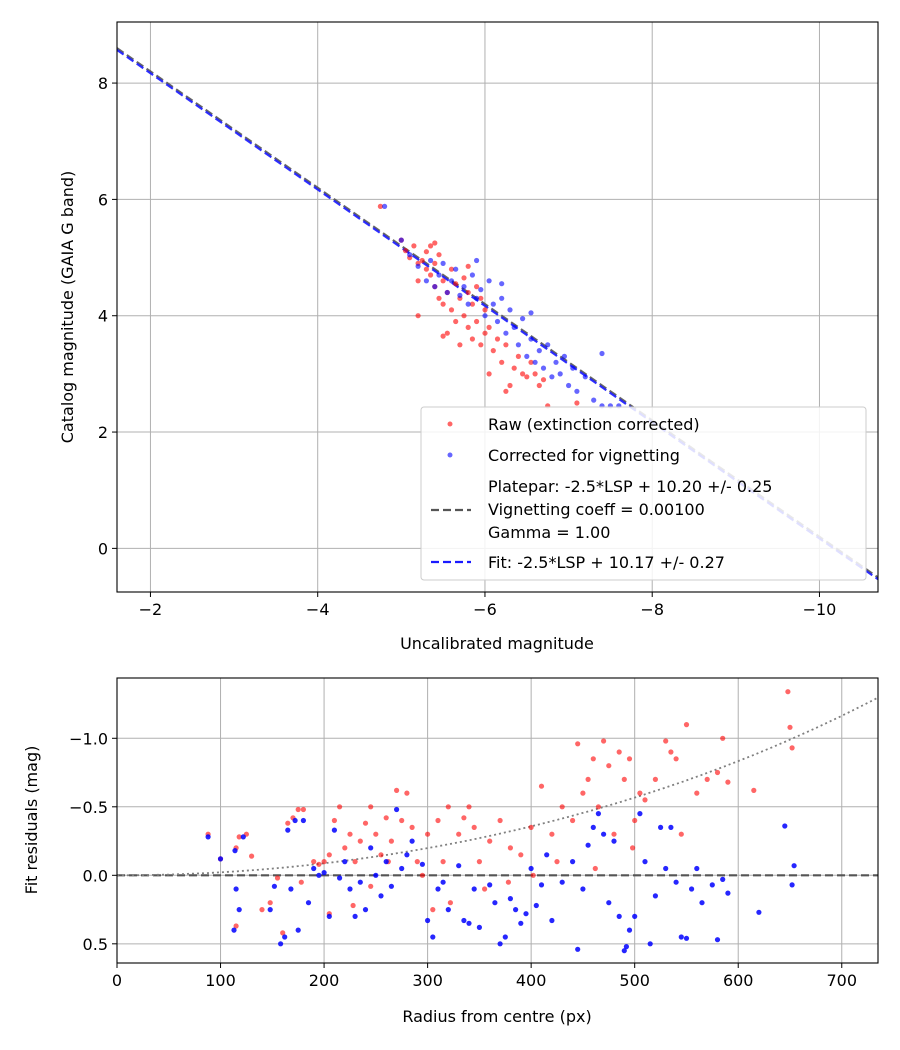 The image size is (900, 1050). I want to click on x-tick-label: 100, so click(220, 980).